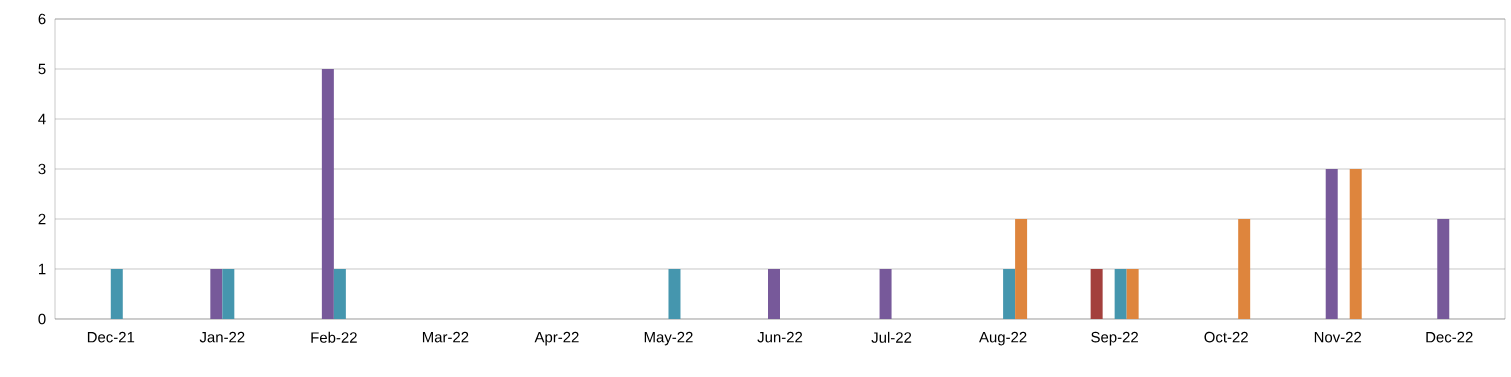 The image size is (1511, 377). What do you see at coordinates (780, 337) in the screenshot?
I see `x-tick-label: Jun-22` at bounding box center [780, 337].